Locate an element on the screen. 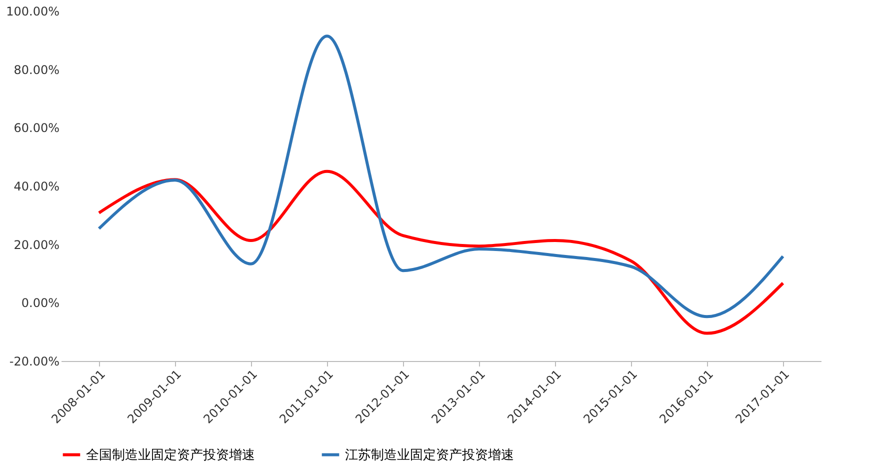 The width and height of the screenshot is (870, 463). y-tick-label: 40.00% is located at coordinates (37, 187).